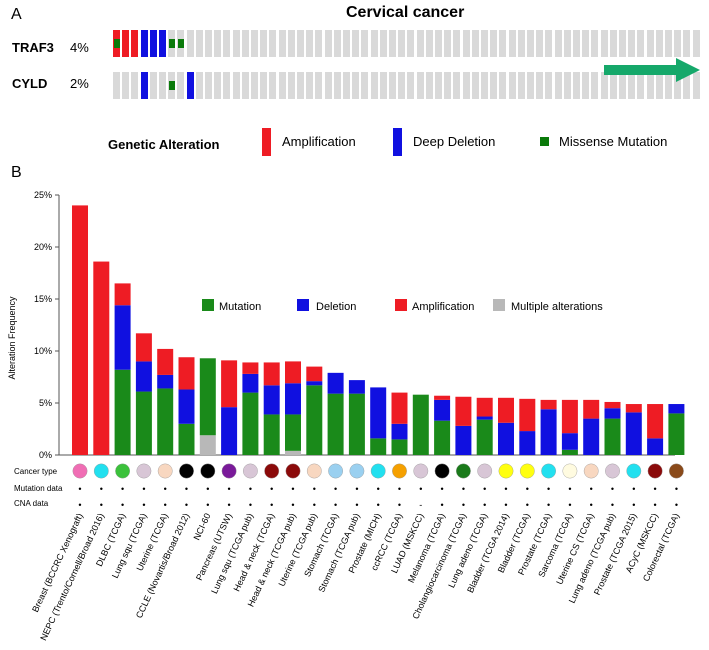 Image resolution: width=709 pixels, height=650 pixels. Describe the element at coordinates (30, 83) in the screenshot. I see `gene-label-cyld: CYLD` at that location.